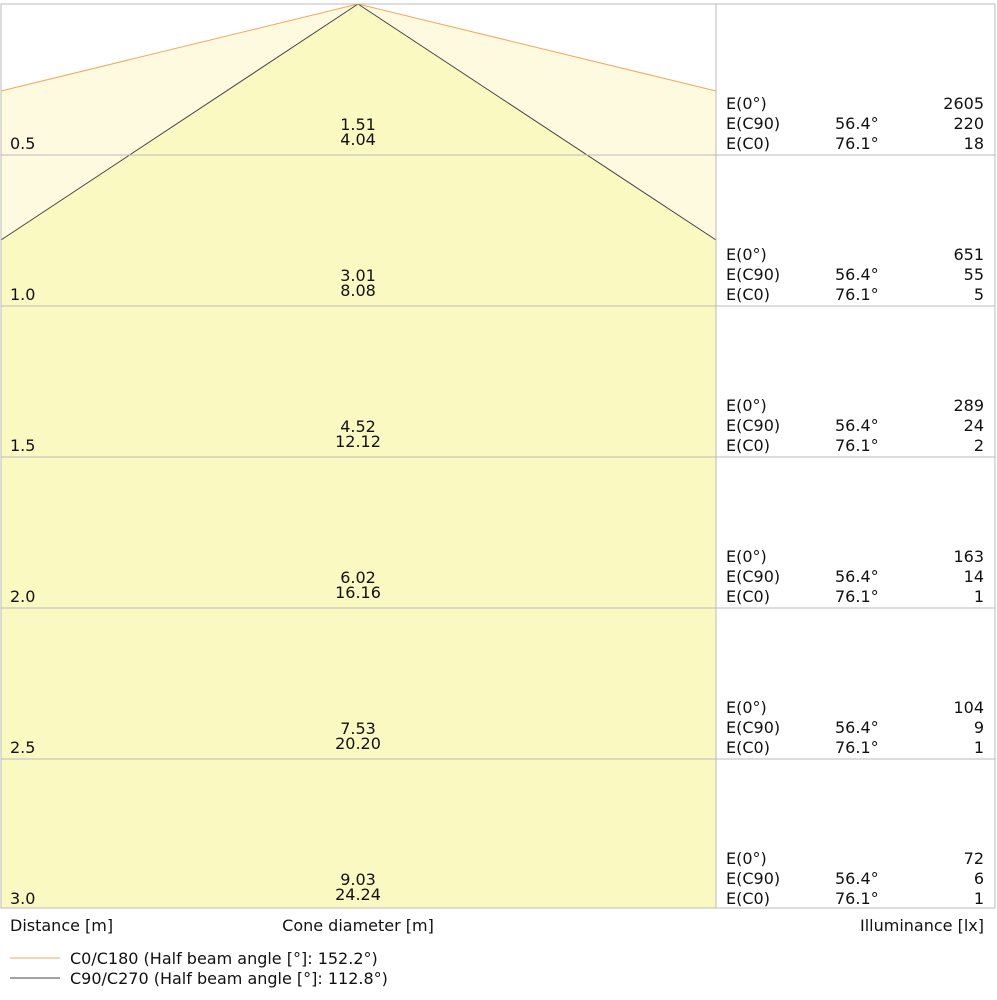 The image size is (997, 1000). I want to click on footer-label: Distance [m], so click(61, 925).